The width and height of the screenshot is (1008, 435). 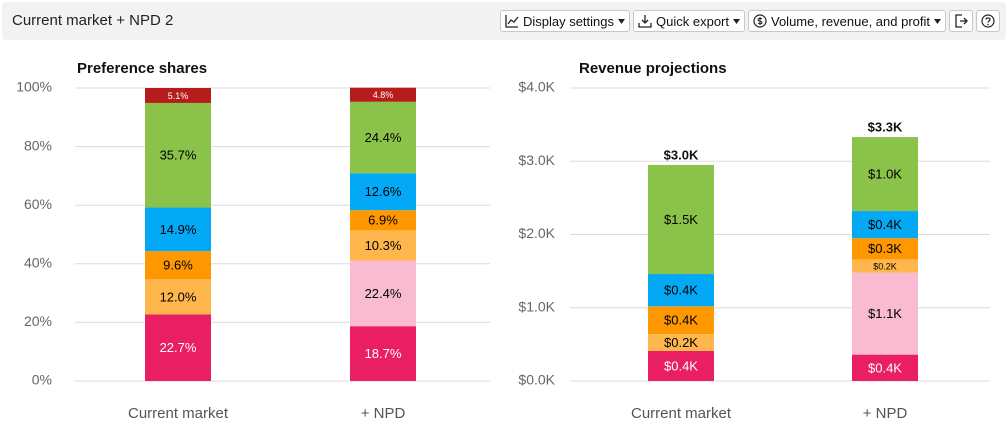 I want to click on data-label: $1.5K, so click(x=681, y=219).